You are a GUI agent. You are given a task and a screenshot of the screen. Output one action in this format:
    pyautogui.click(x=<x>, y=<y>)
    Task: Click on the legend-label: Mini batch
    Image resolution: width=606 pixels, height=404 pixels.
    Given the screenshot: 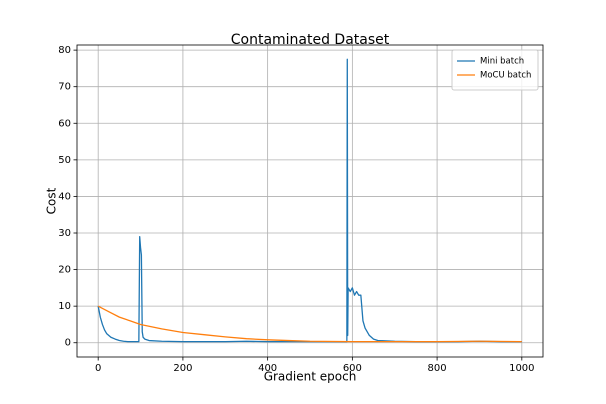 What is the action you would take?
    pyautogui.click(x=502, y=62)
    